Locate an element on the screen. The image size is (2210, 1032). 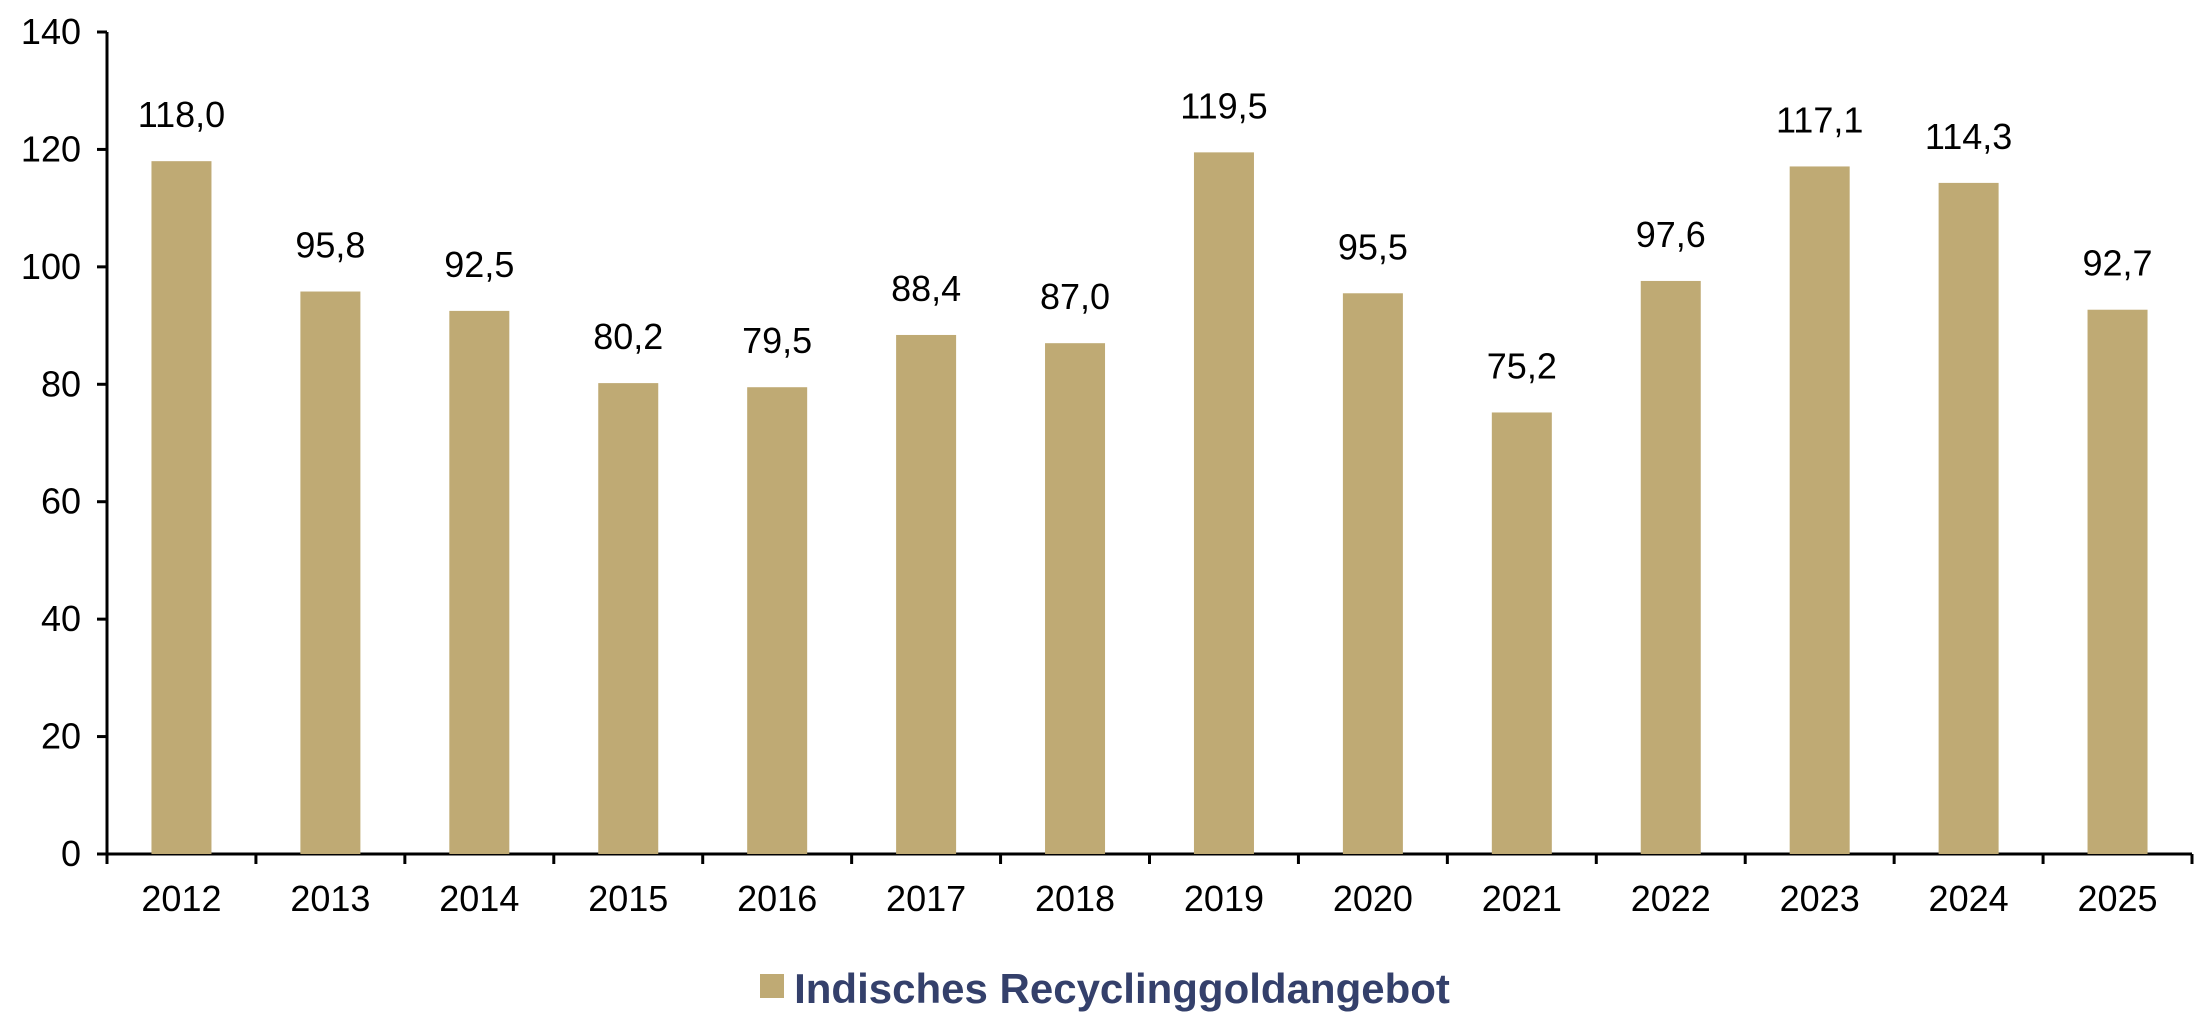
bar-2012 is located at coordinates (181, 507).